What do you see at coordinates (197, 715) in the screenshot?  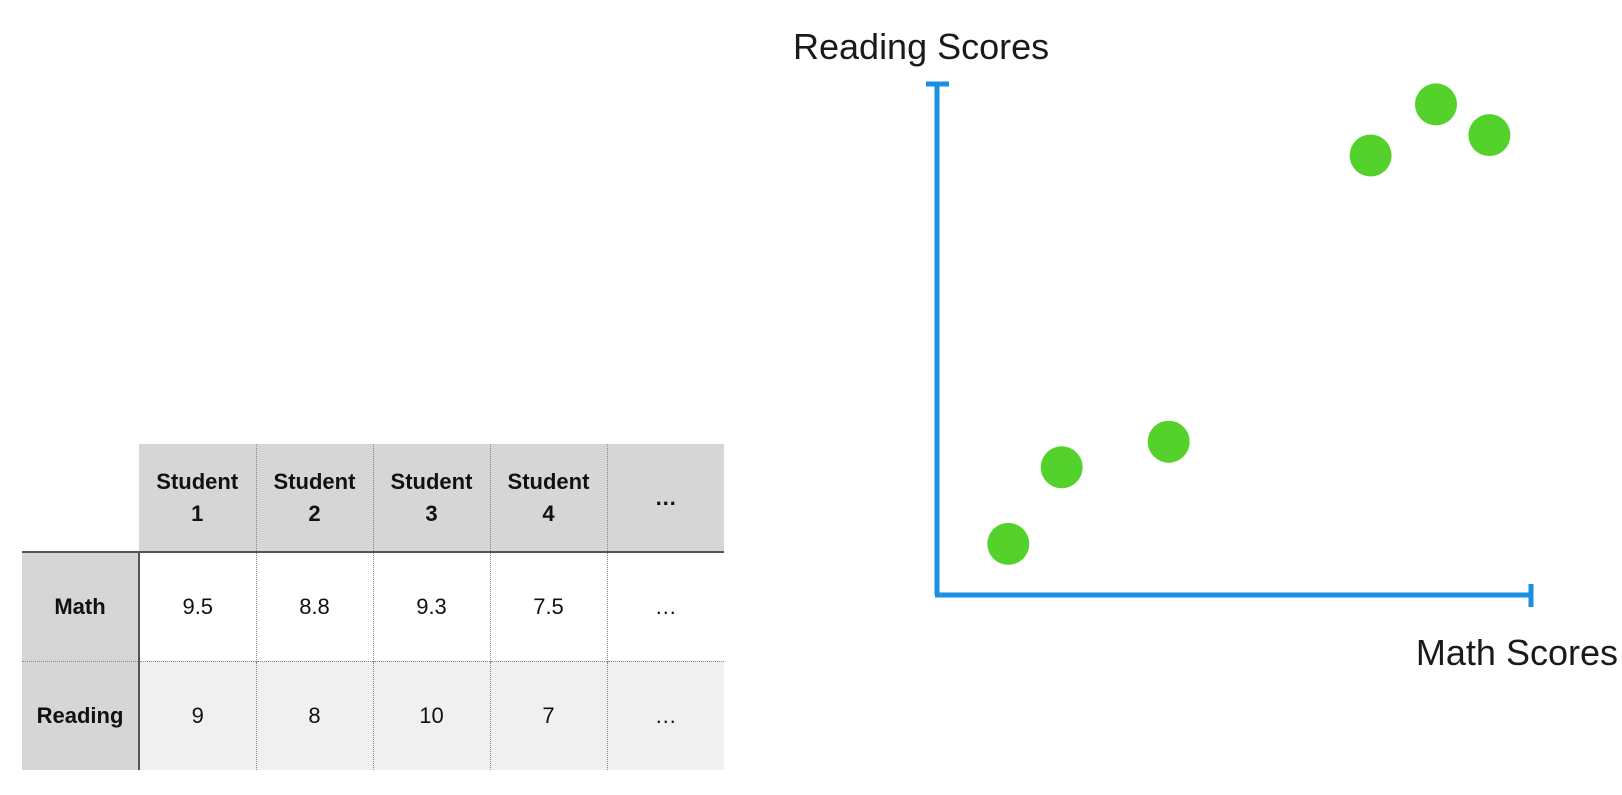 I see `table-cell: 9` at bounding box center [197, 715].